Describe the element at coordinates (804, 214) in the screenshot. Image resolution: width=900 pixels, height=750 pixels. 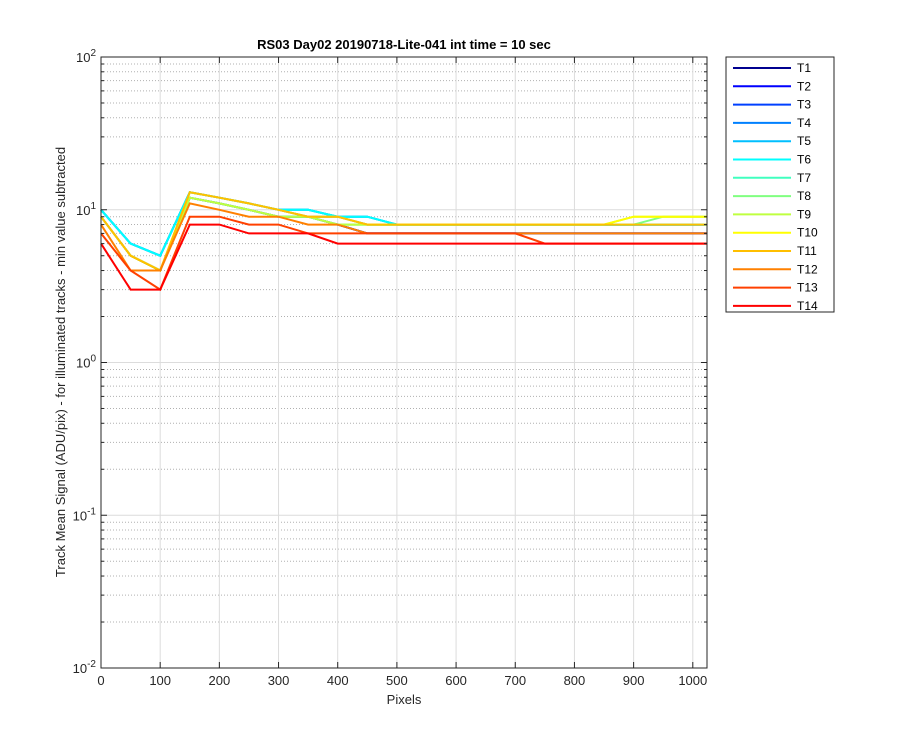
I see `legend-label: T9` at that location.